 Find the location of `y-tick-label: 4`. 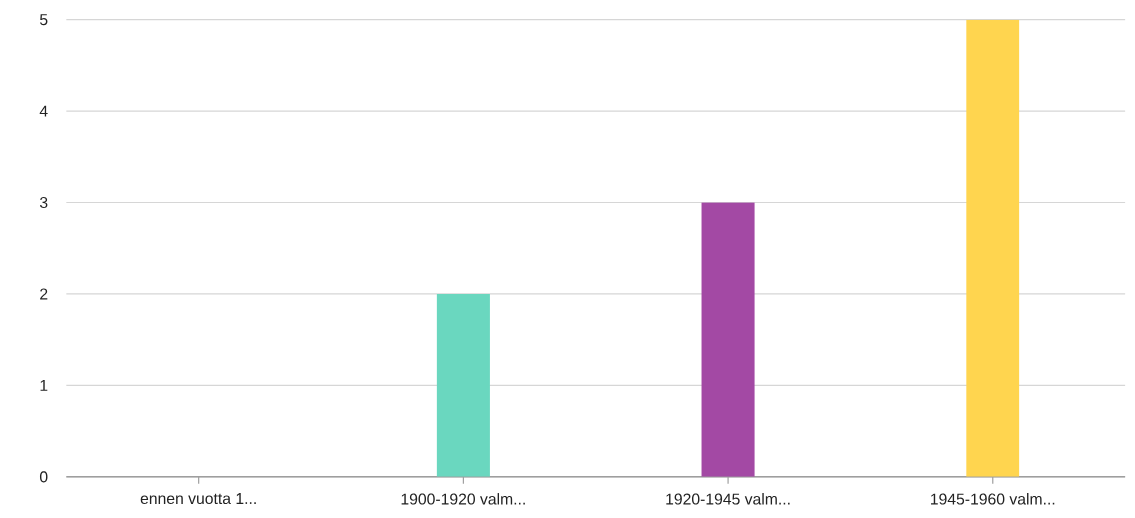

y-tick-label: 4 is located at coordinates (43, 111).